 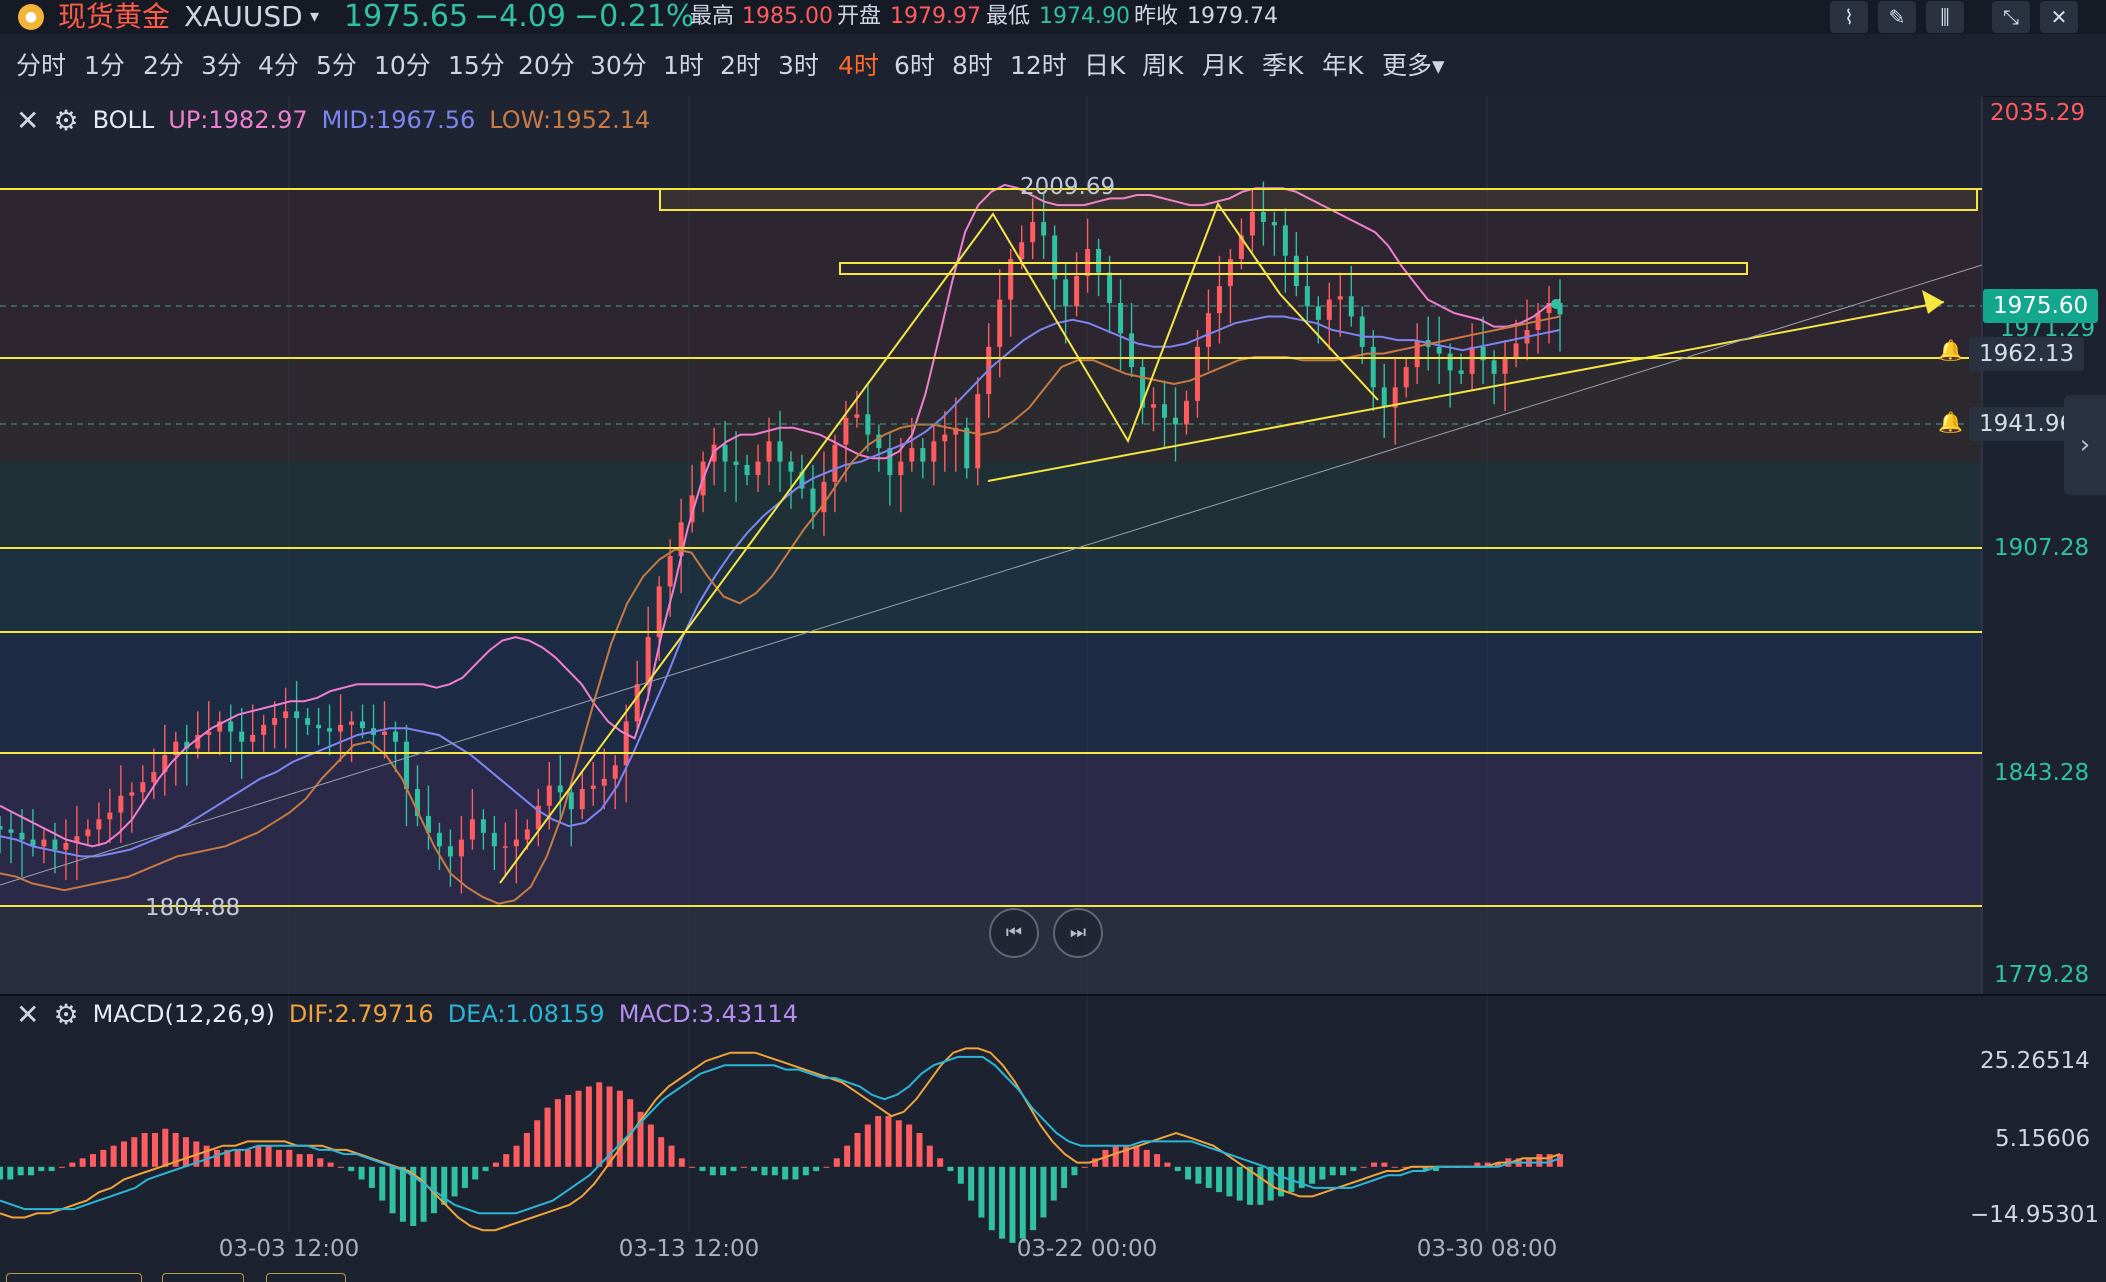 I want to click on period-tab: 3时, so click(x=798, y=65).